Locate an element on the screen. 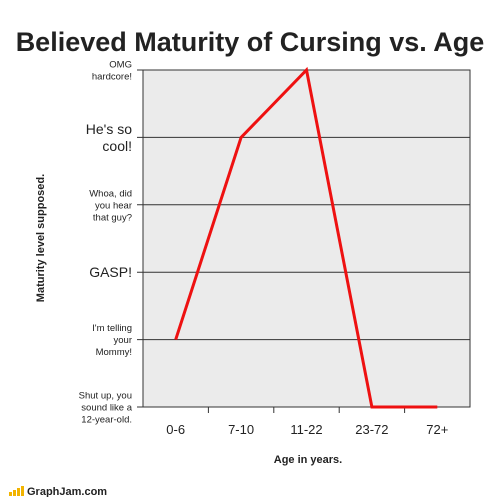 The width and height of the screenshot is (504, 497). x-tick-label: 7-10 is located at coordinates (241, 429).